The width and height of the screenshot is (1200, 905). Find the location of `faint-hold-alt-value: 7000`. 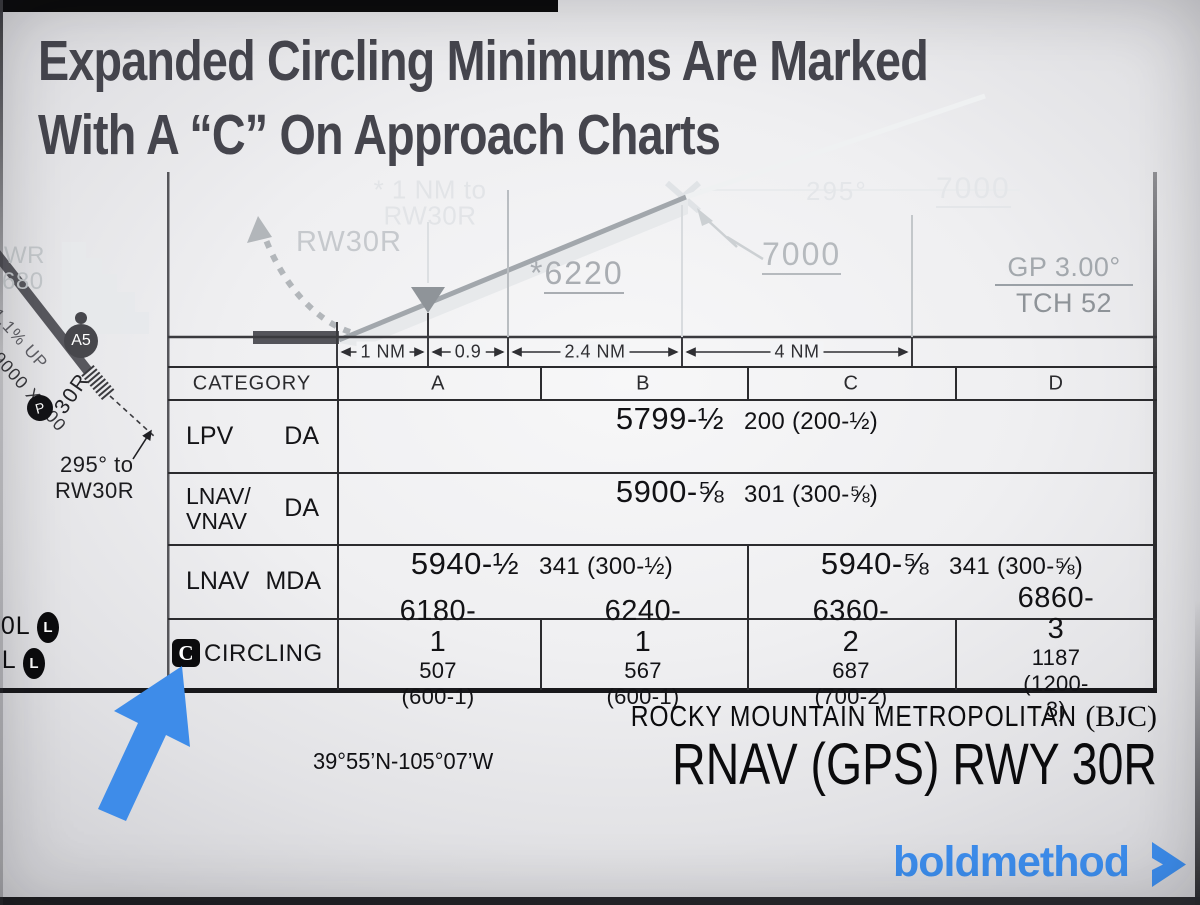

faint-hold-alt-value: 7000 is located at coordinates (973, 190).